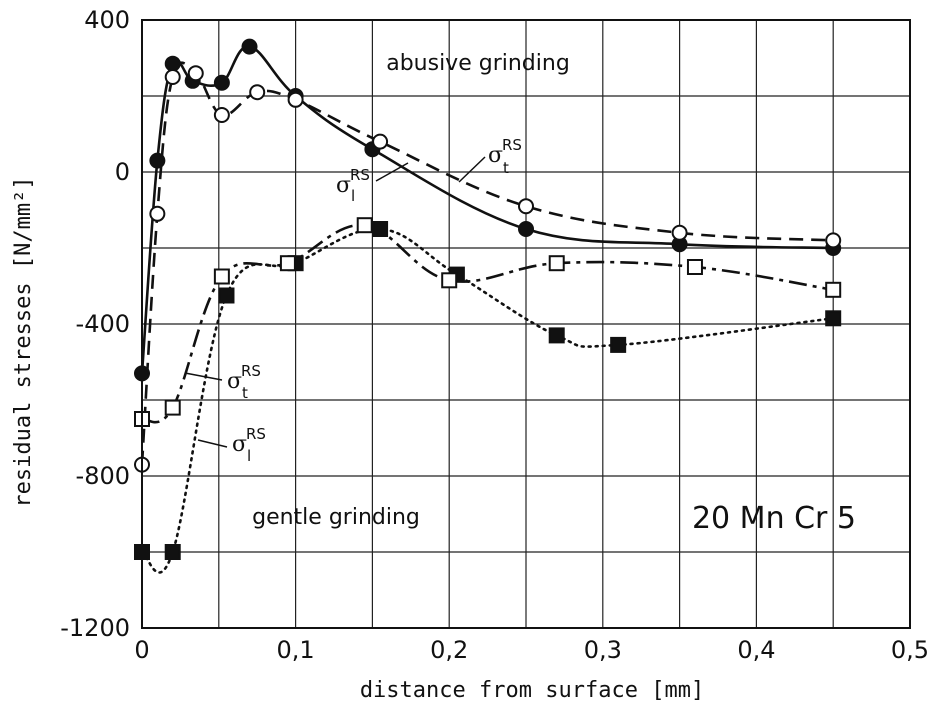 The height and width of the screenshot is (711, 942). What do you see at coordinates (95, 628) in the screenshot?
I see `y-tick-label: -1200` at bounding box center [95, 628].